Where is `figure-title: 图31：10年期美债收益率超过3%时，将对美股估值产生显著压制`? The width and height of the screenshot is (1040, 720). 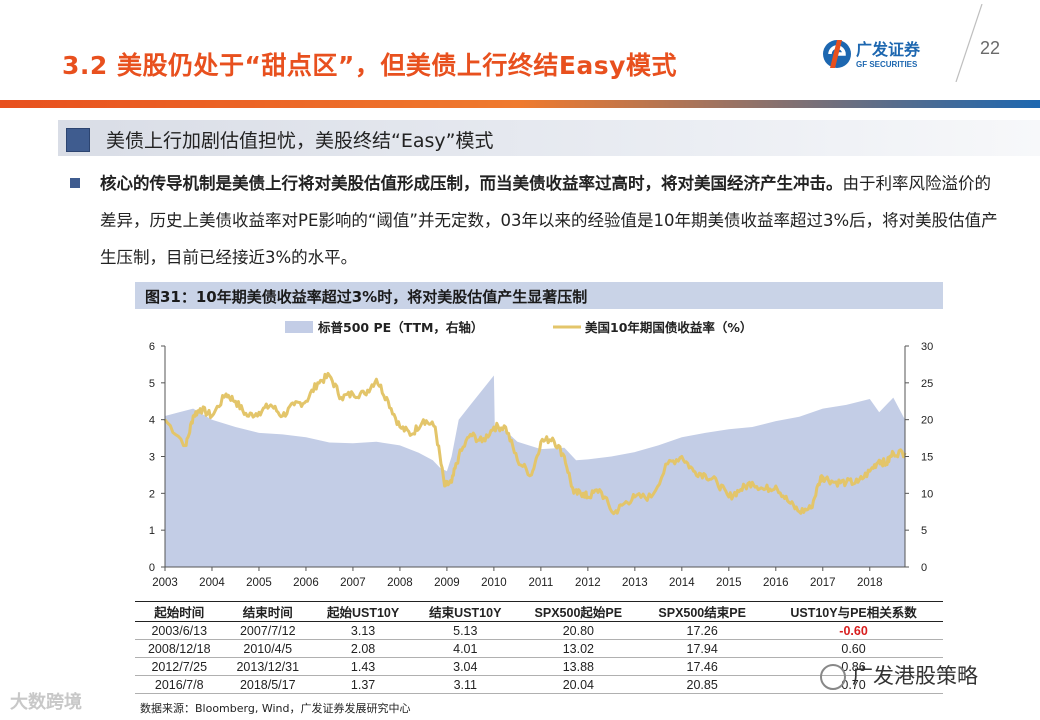 figure-title: 图31：10年期美债收益率超过3%时，将对美股估值产生显著压制 is located at coordinates (366, 297).